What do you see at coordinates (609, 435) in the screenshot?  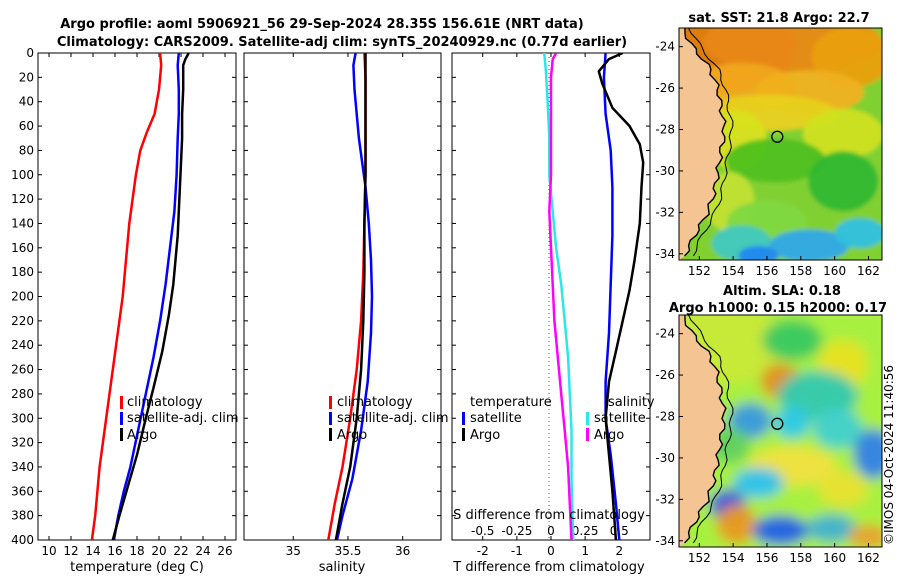 I see `legend-label-s-argo: Argo` at bounding box center [609, 435].